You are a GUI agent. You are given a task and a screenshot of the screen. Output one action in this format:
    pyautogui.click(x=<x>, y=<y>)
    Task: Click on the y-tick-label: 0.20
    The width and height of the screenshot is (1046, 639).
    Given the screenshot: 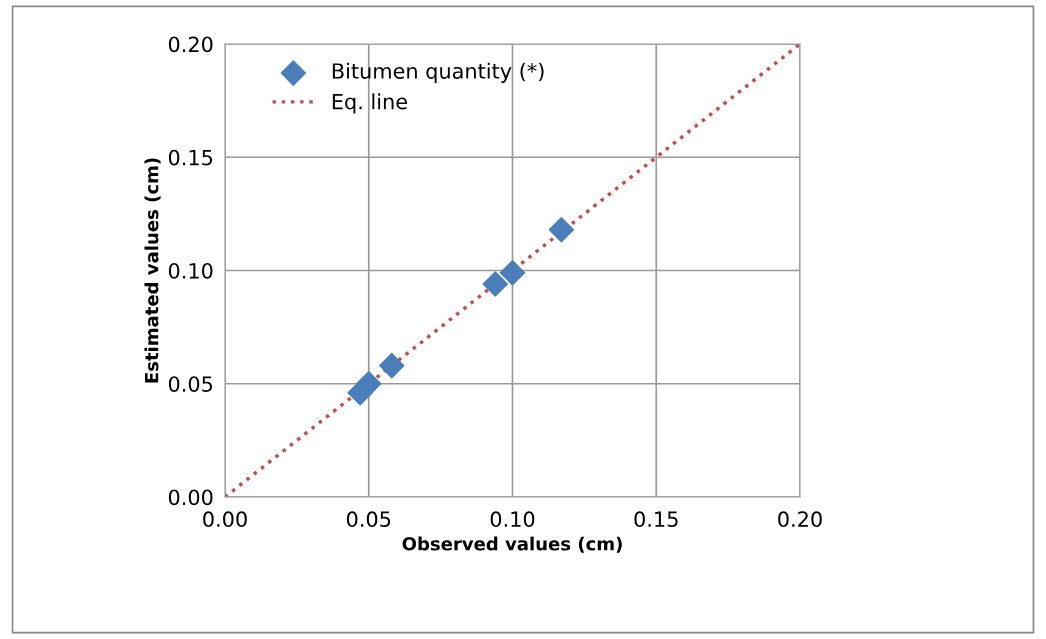 What is the action you would take?
    pyautogui.click(x=190, y=44)
    